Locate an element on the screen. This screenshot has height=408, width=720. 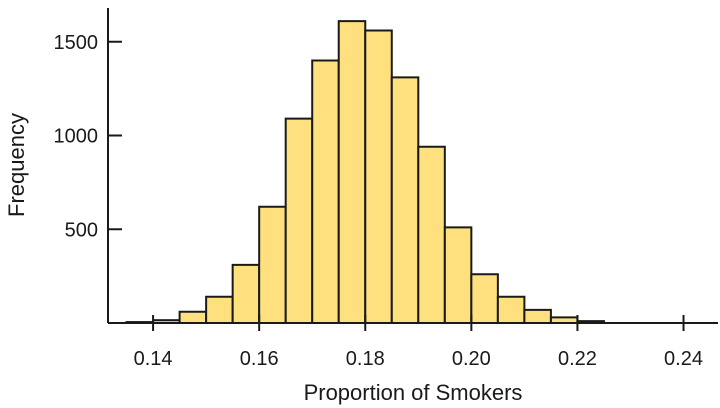
x-tick-label: 0.14 is located at coordinates (153, 359).